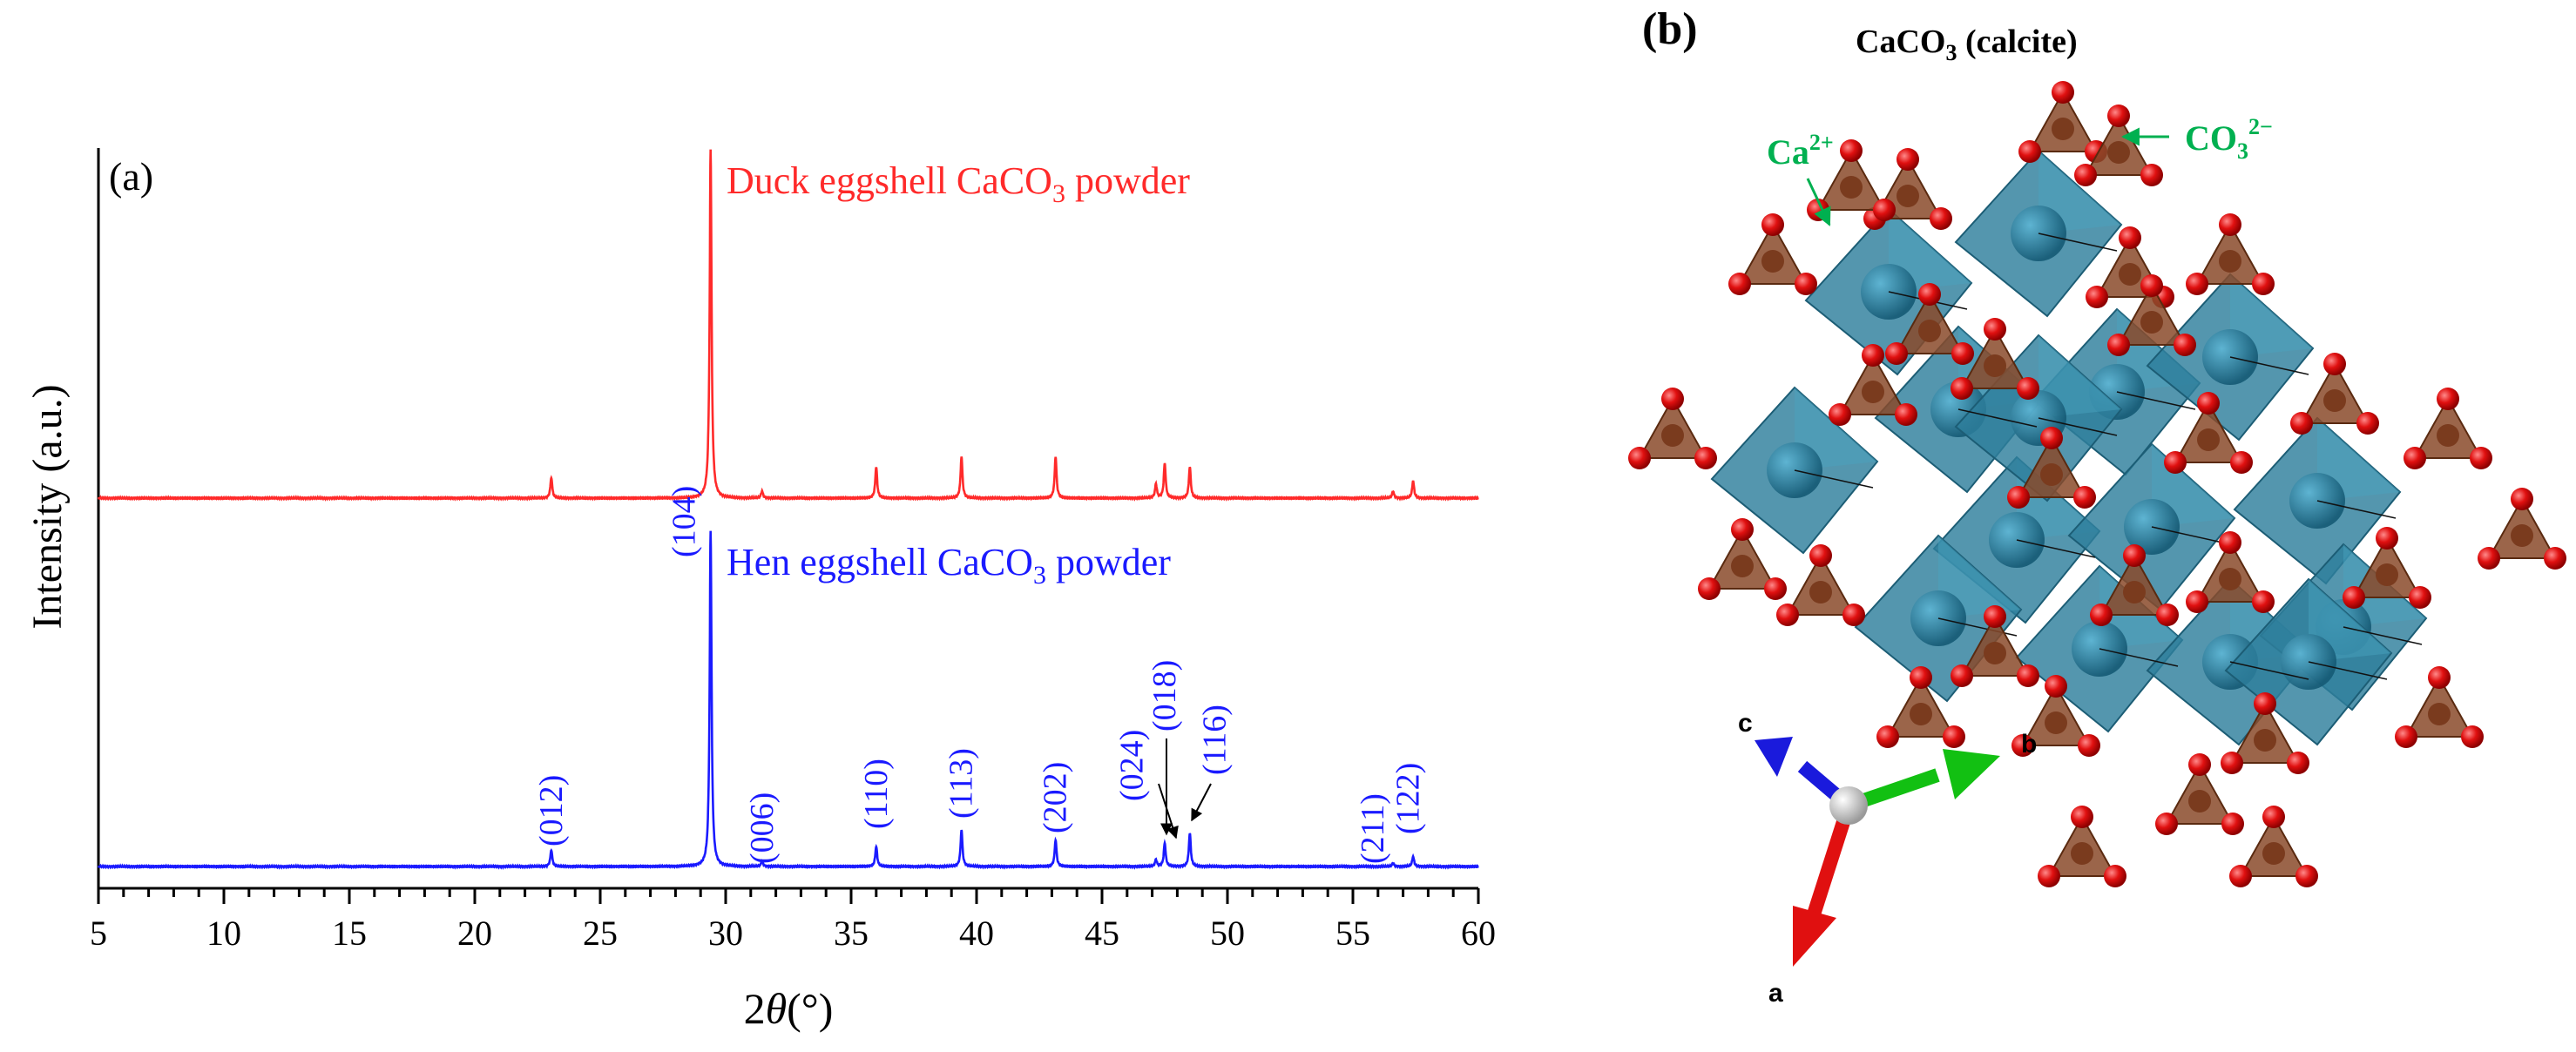 The width and height of the screenshot is (2576, 1052). Describe the element at coordinates (788, 896) in the screenshot. I see `x-ticks` at that location.